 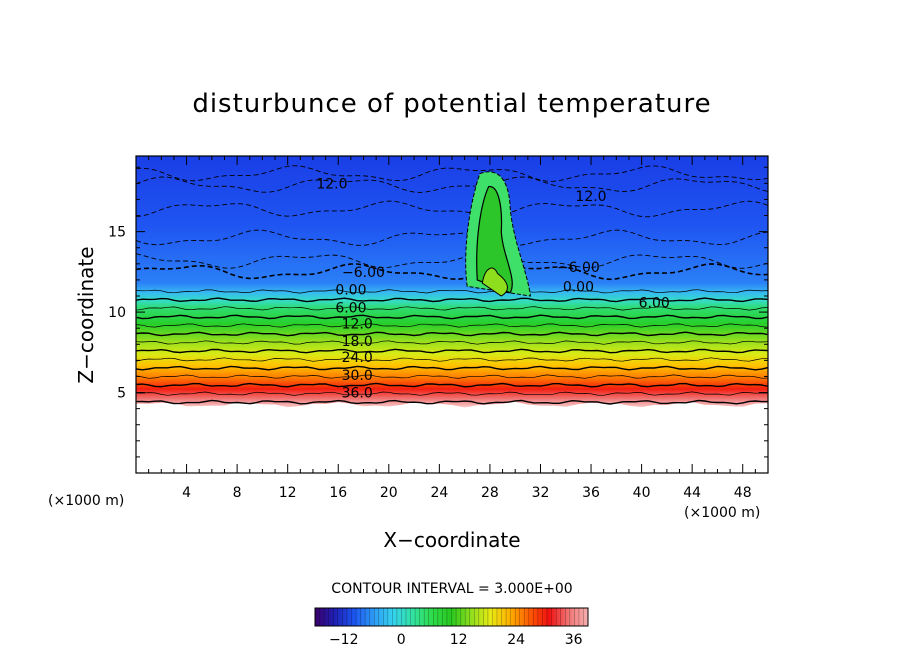 I want to click on plume-inner, so click(x=494, y=239).